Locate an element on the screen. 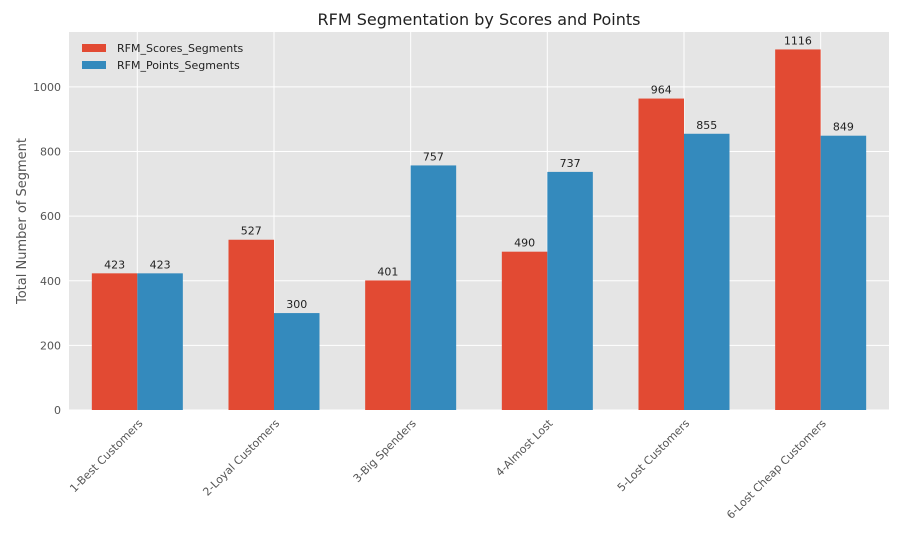 This screenshot has height=539, width=914. data-label-scores: 527 is located at coordinates (251, 231).